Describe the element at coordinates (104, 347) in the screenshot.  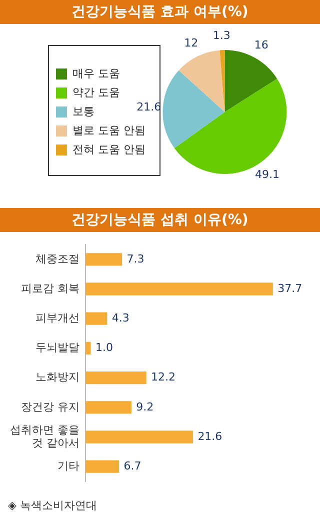
I see `data-label: 1.0` at that location.